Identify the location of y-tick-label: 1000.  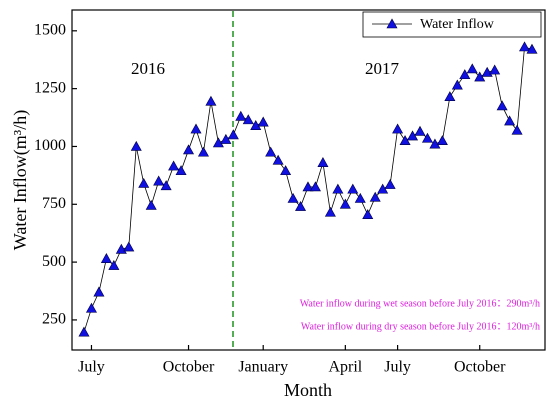
(50, 145).